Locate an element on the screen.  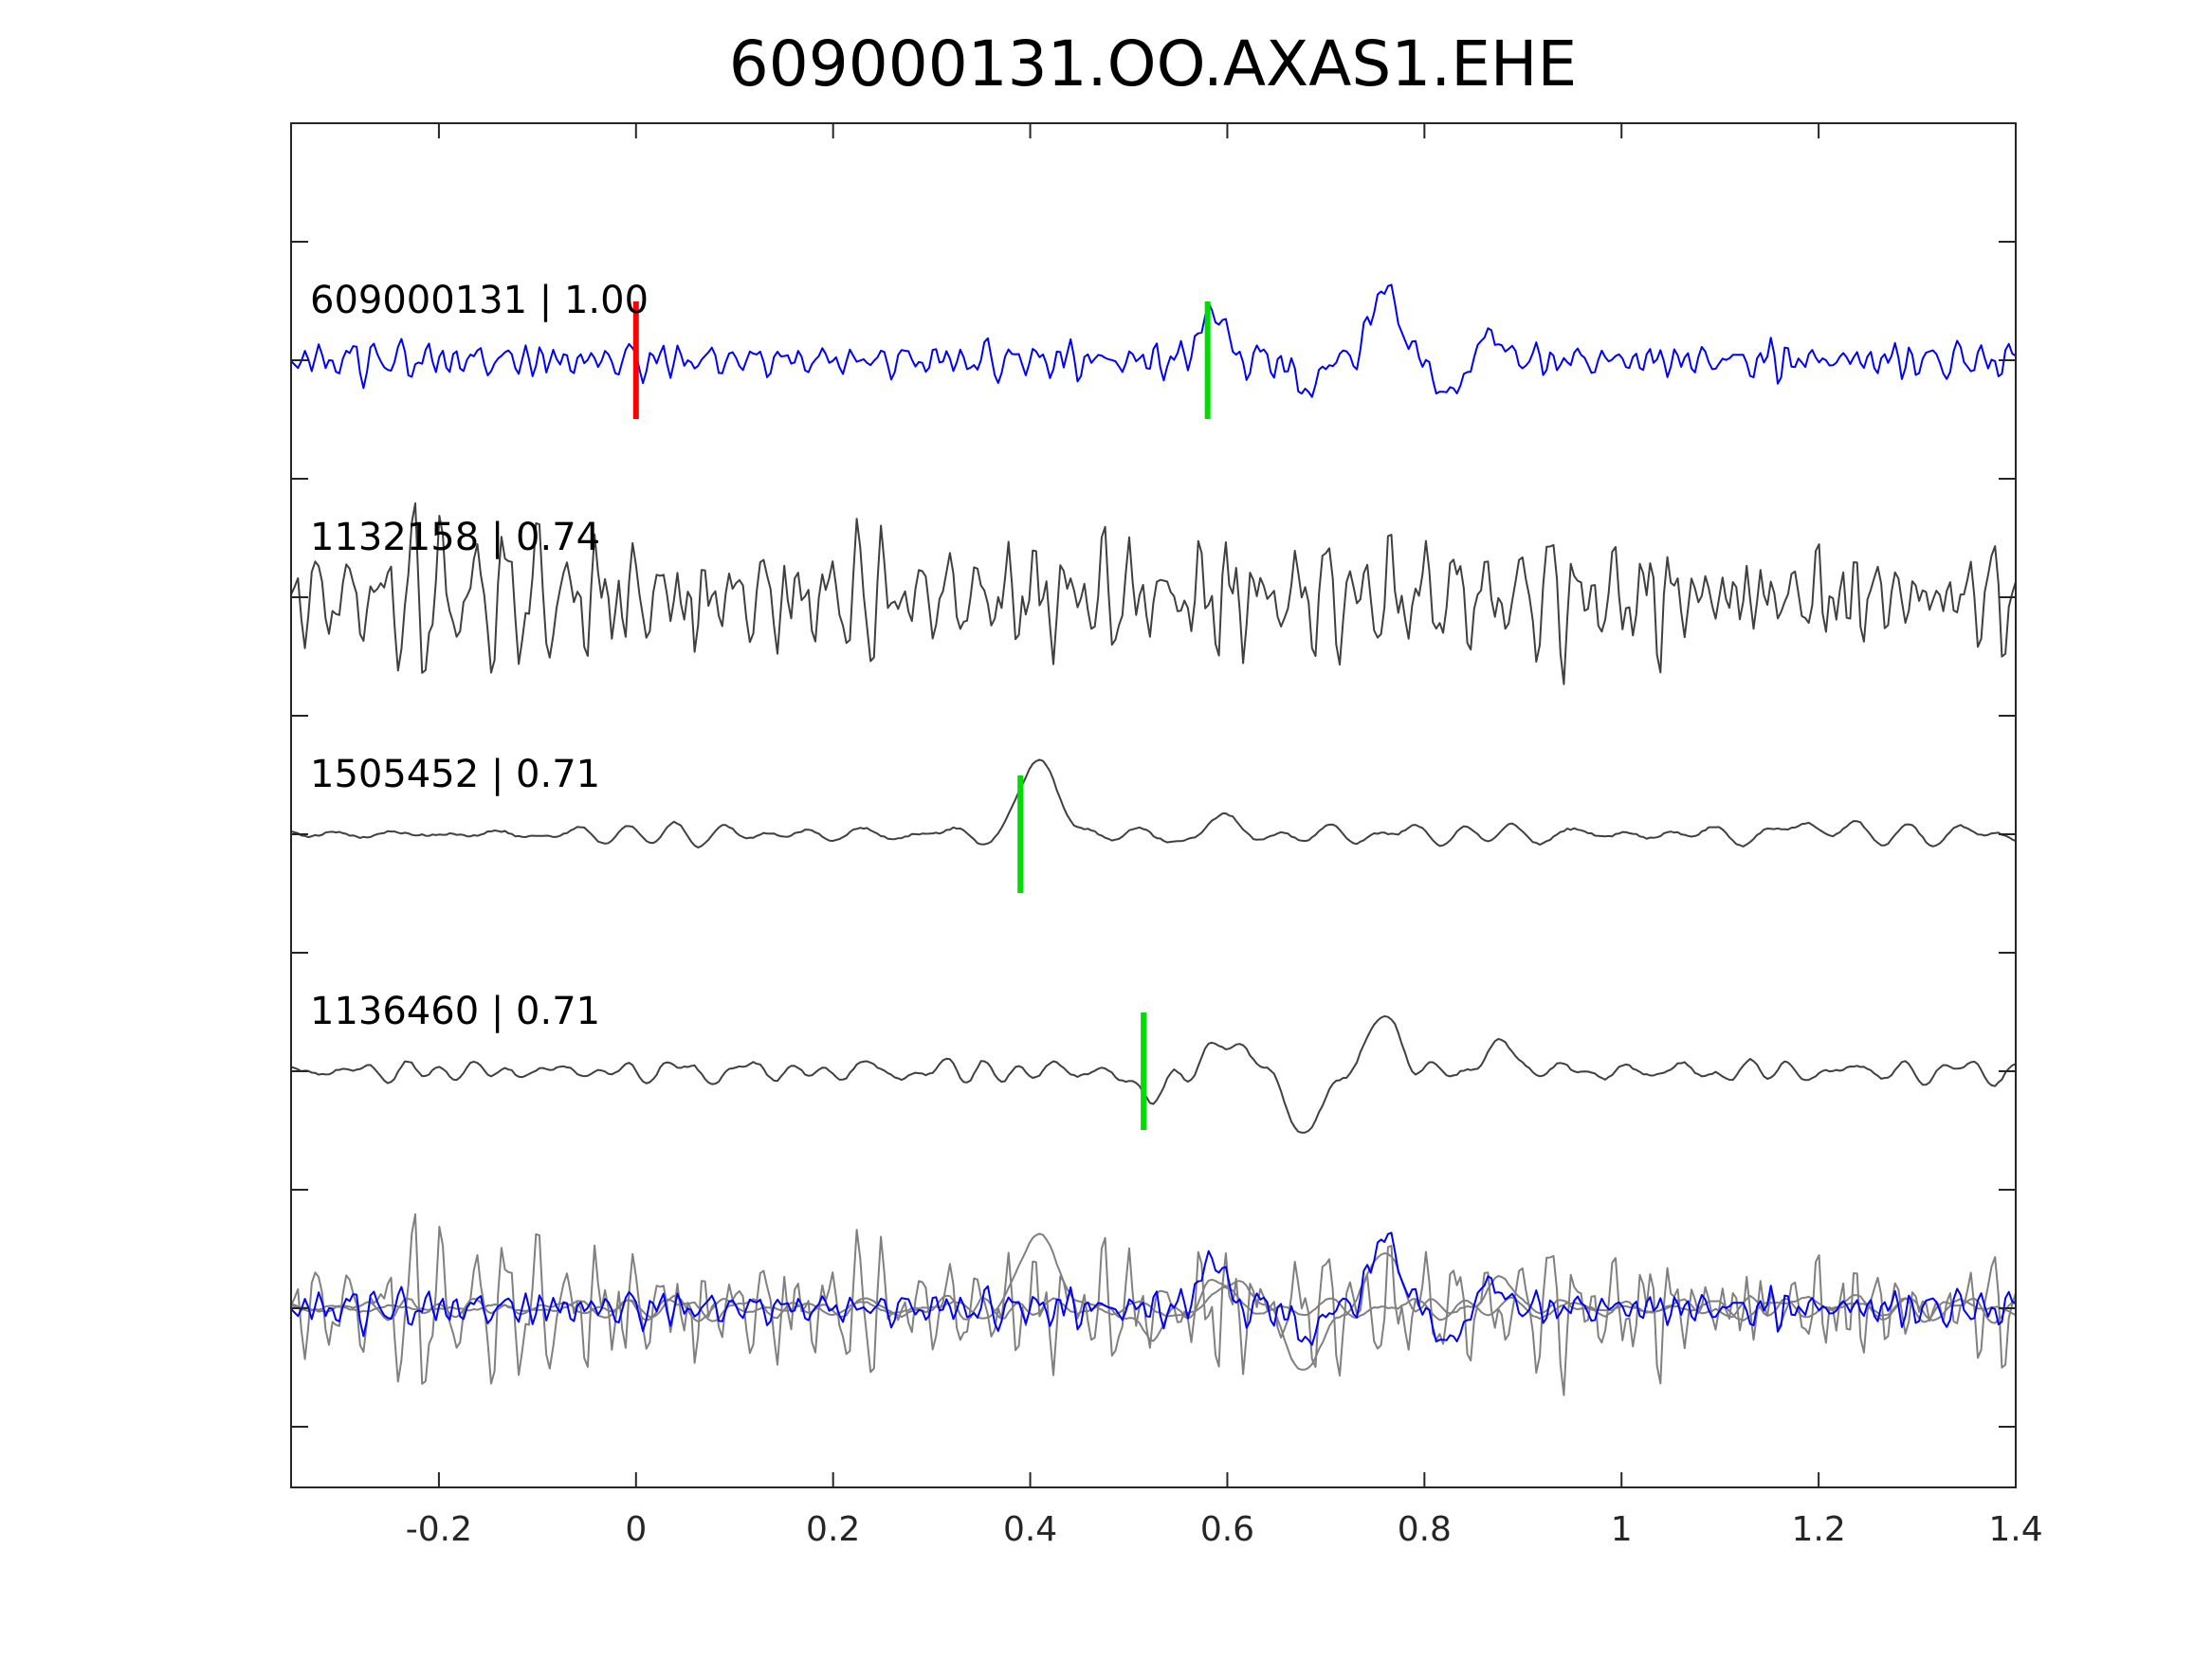
trace-label-1: 1132158 | 0.74 is located at coordinates (455, 537).